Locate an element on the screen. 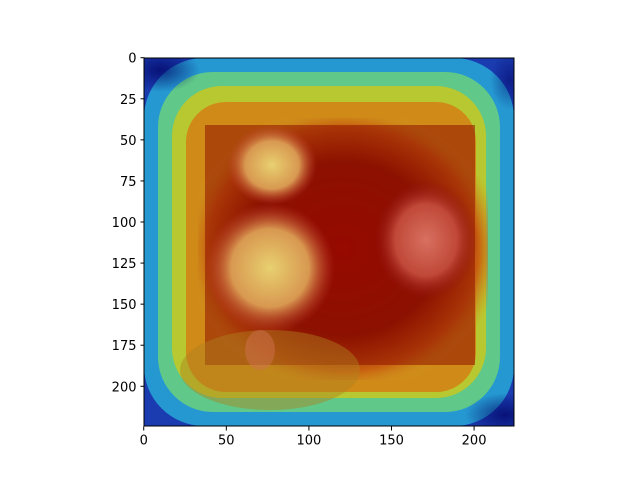  y-tick-label: 0 is located at coordinates (132, 59).